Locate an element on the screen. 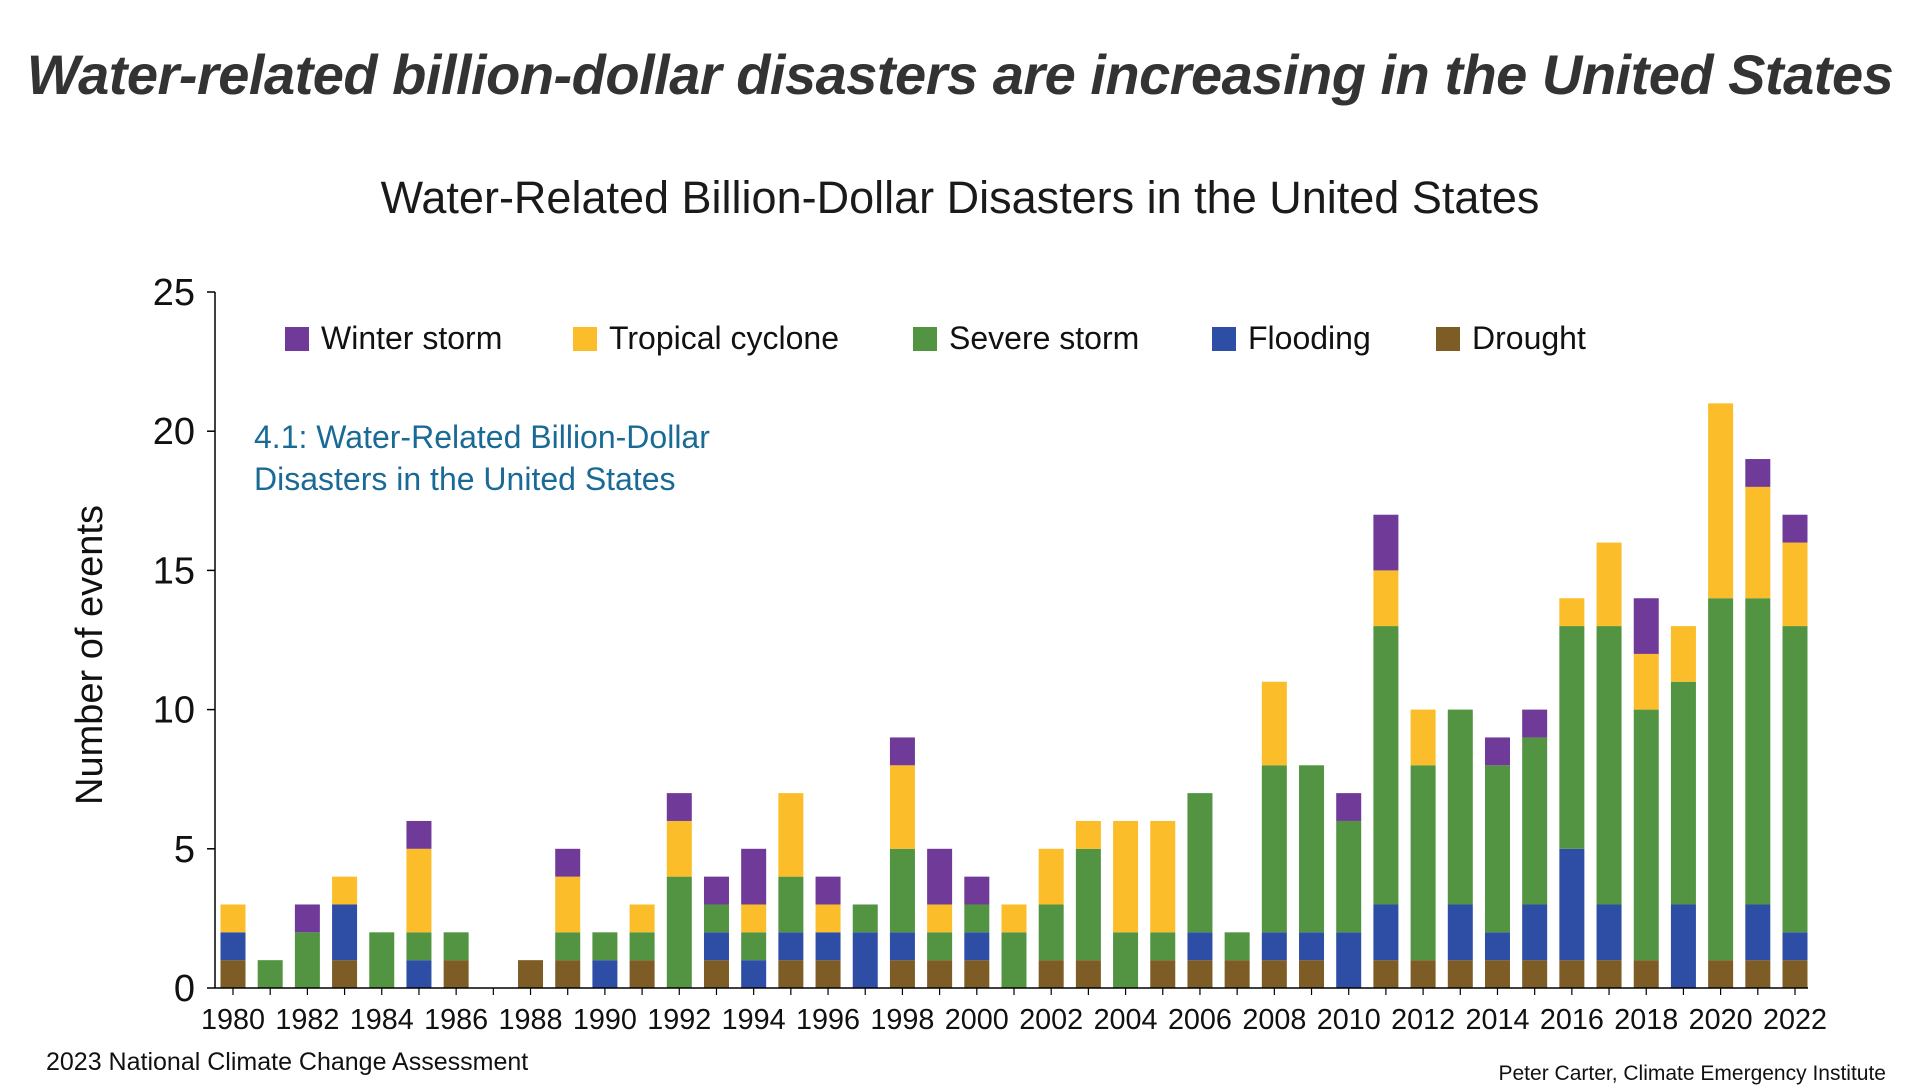  bar-winter-storm-2014 is located at coordinates (1497, 751).